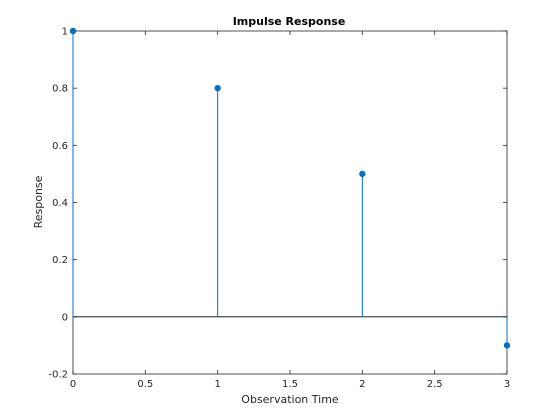  What do you see at coordinates (60, 260) in the screenshot?
I see `y-tick-label: 0.2` at bounding box center [60, 260].